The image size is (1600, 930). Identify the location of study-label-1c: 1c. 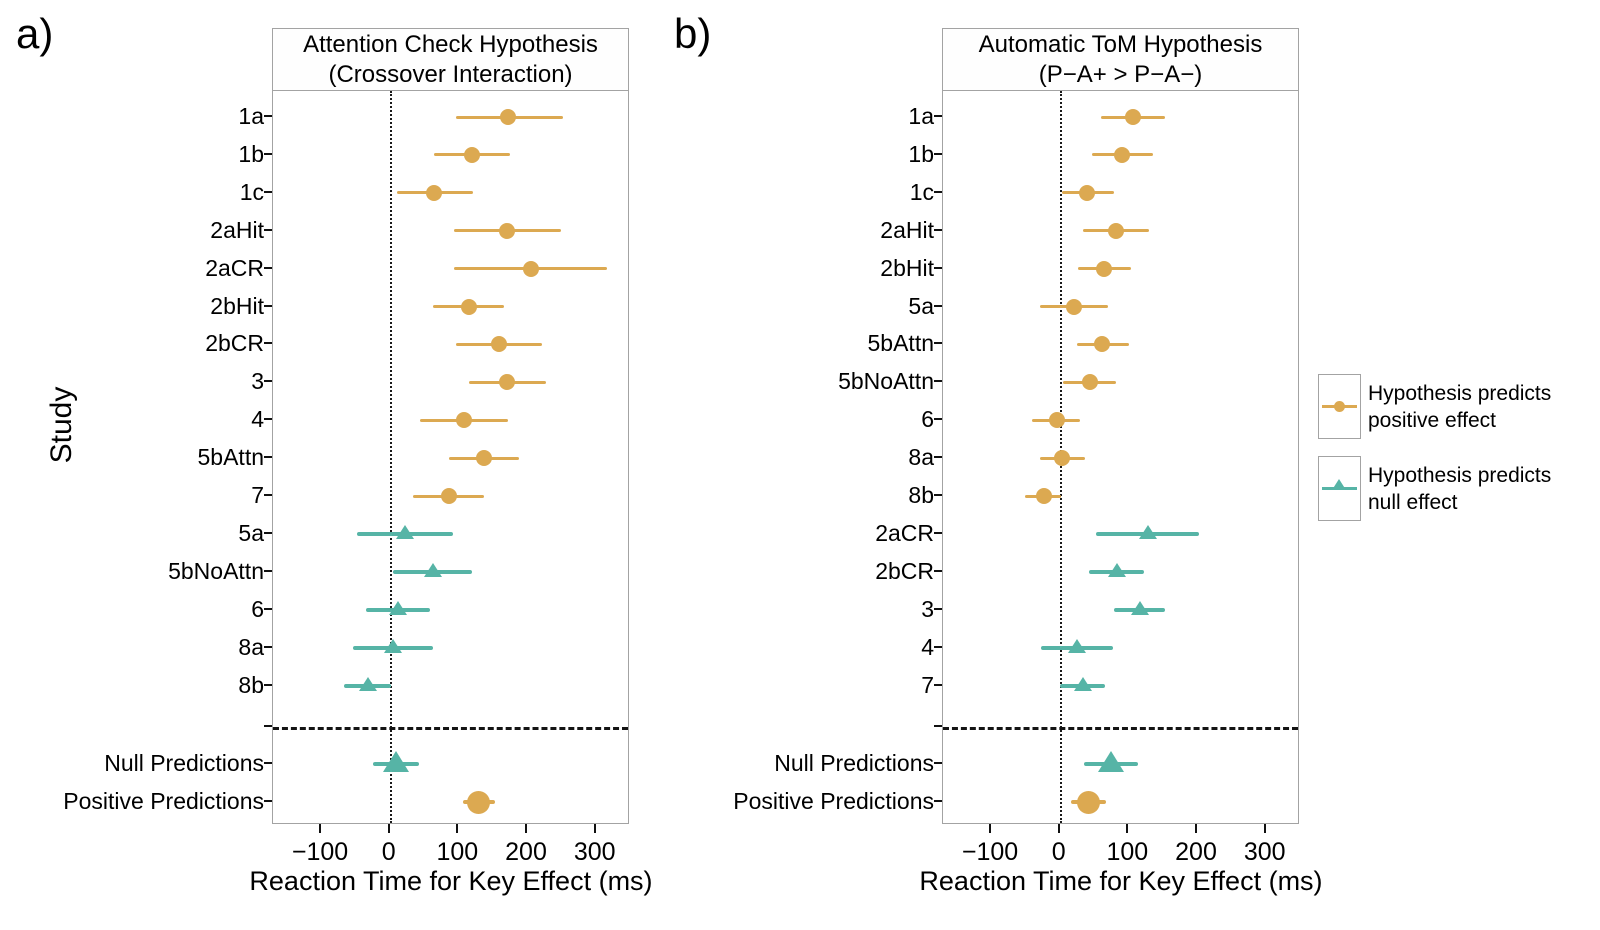
(921, 191).